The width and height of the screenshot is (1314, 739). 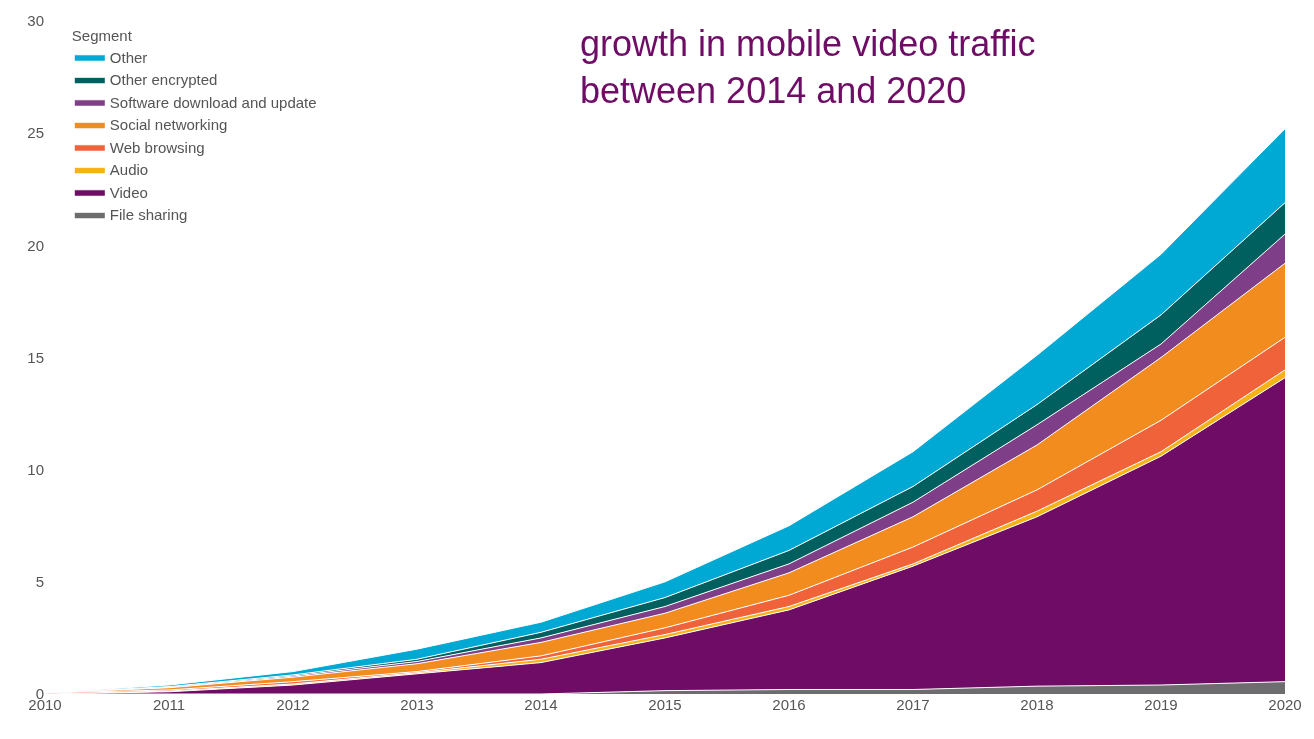 What do you see at coordinates (157, 147) in the screenshot?
I see `legend-label: Web browsing` at bounding box center [157, 147].